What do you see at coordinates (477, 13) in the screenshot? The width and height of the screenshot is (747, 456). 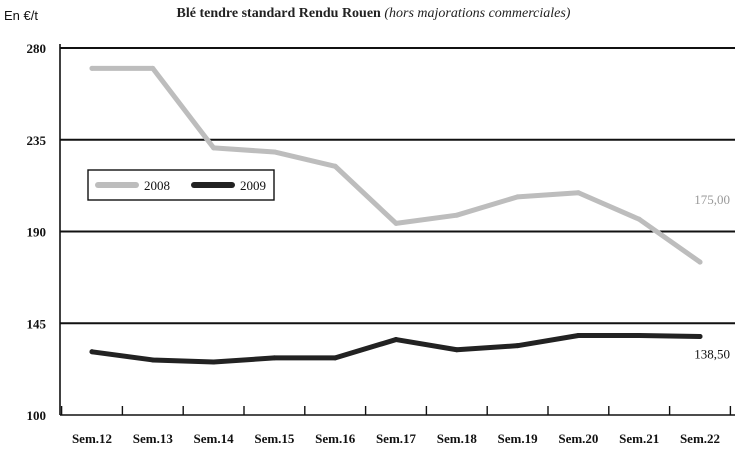 I see `chart-subtitle: (hors majorations commerciales)` at bounding box center [477, 13].